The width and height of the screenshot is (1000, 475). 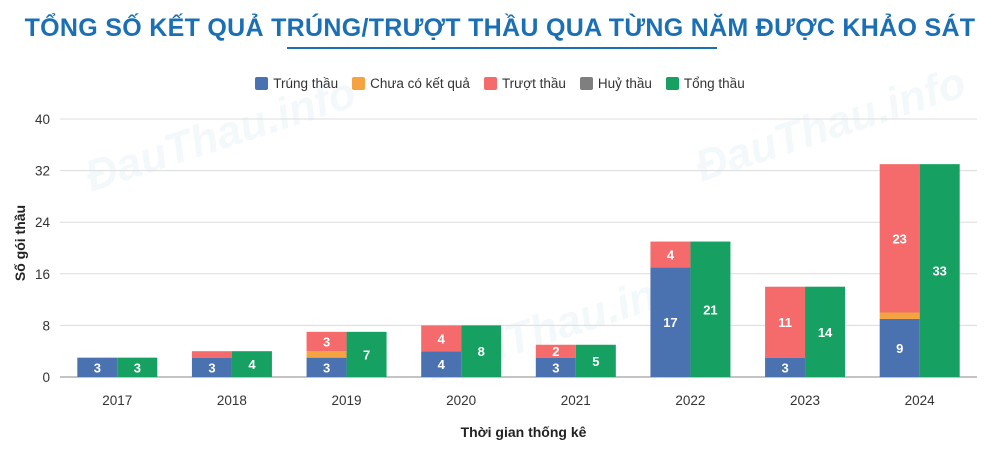 I want to click on title-underline, so click(x=502, y=48).